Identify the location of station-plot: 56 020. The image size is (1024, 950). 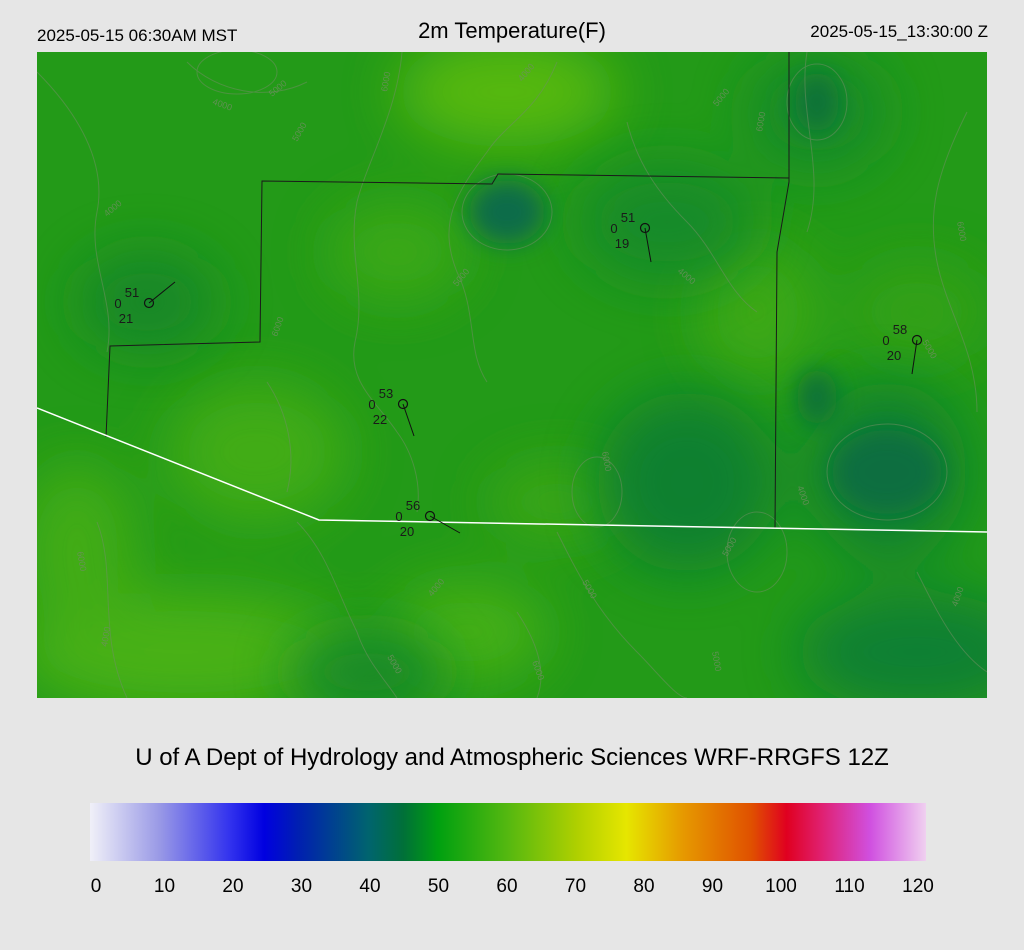
(428, 518).